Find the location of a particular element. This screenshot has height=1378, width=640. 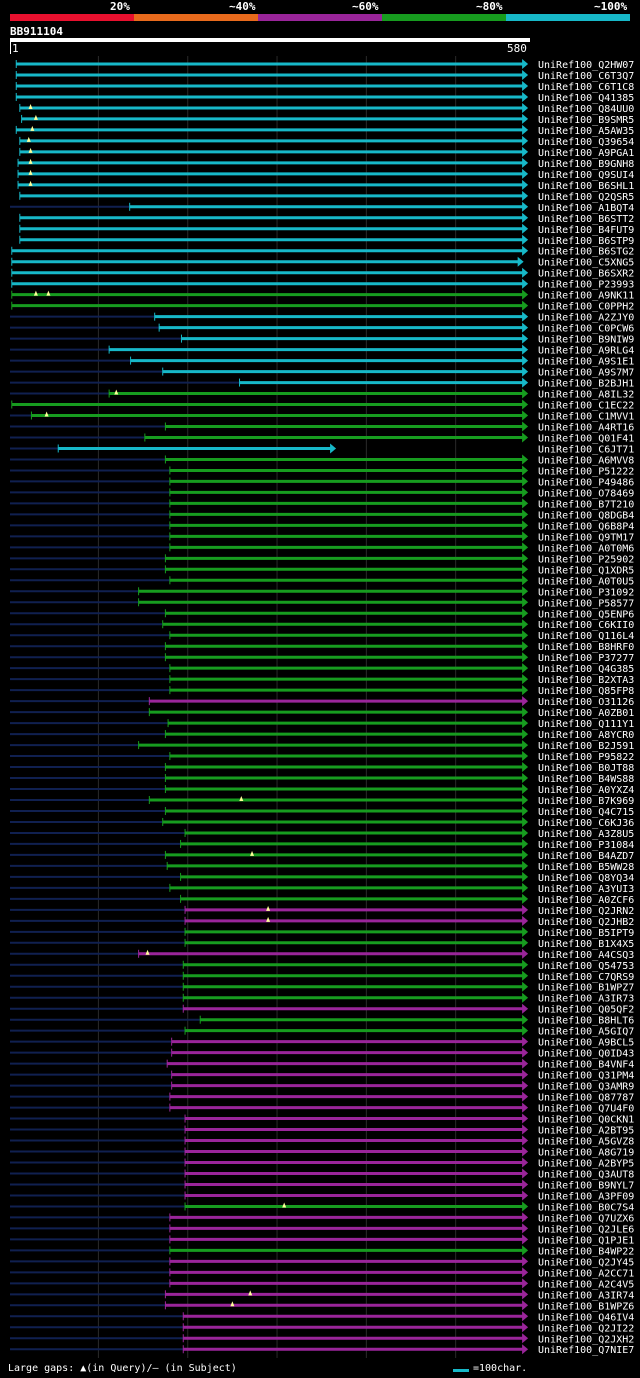

legend-label-2: ~40% is located at coordinates (242, 6).